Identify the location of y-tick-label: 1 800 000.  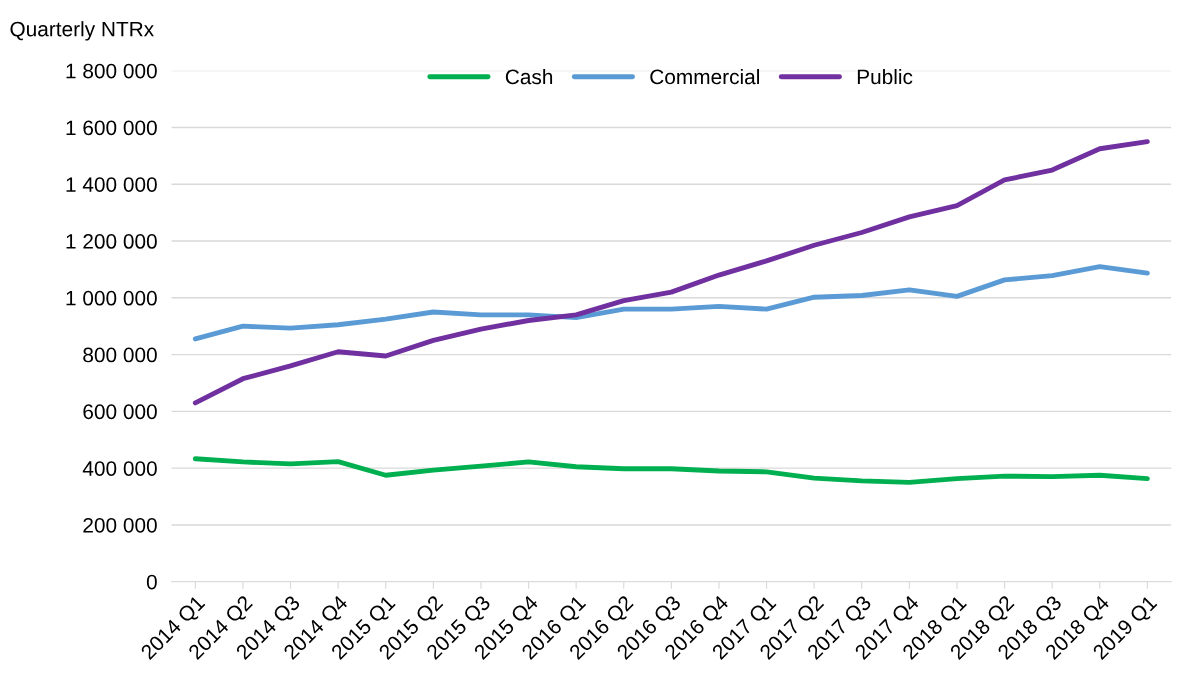
(111, 71).